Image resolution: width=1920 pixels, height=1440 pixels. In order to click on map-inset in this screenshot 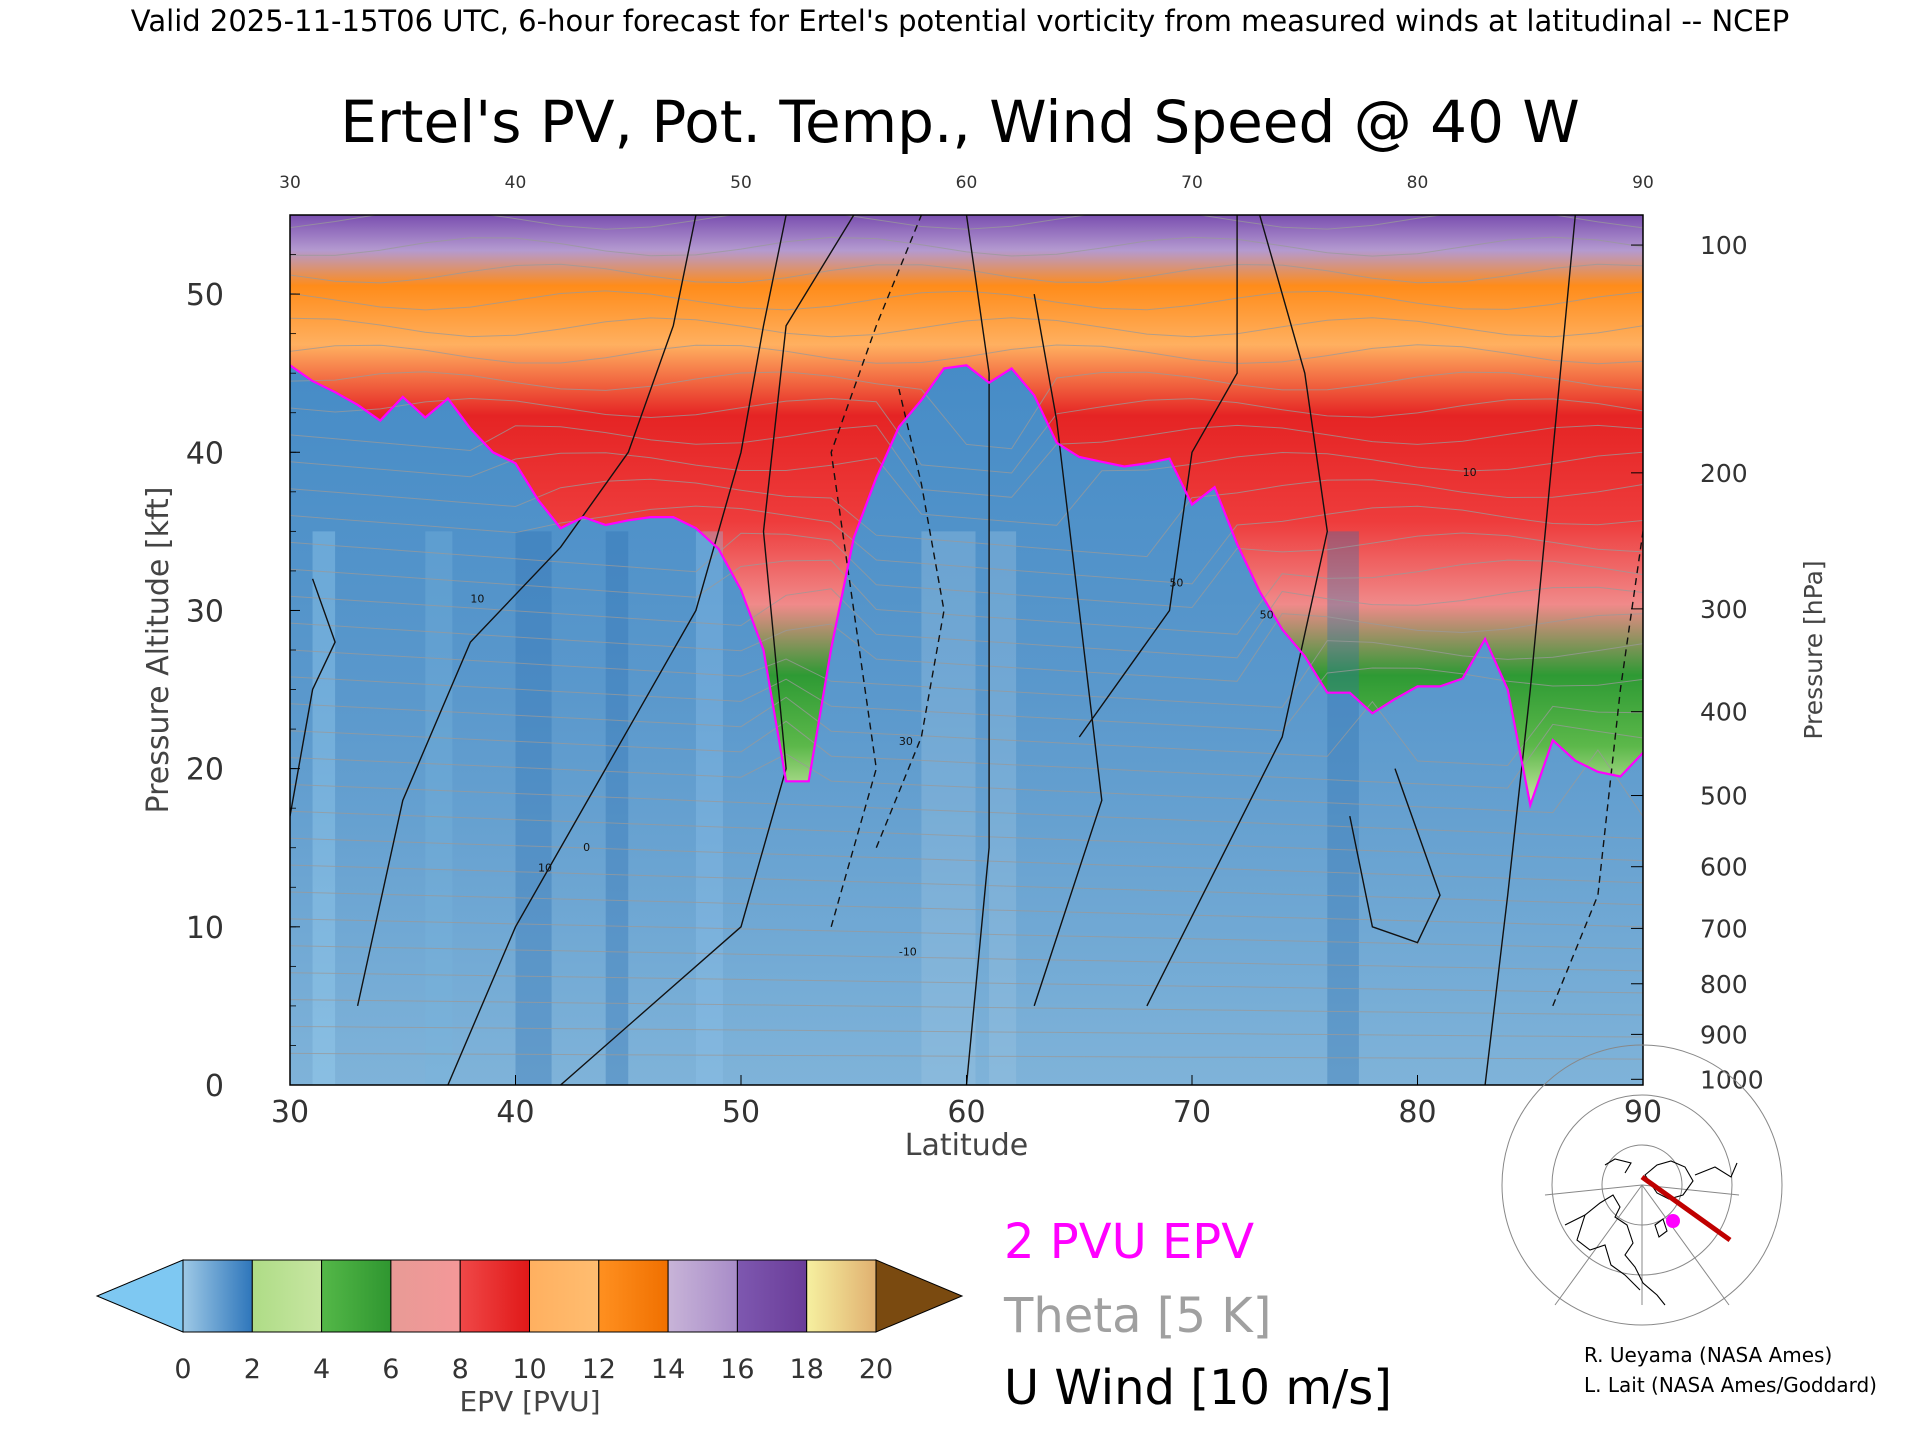, I will do `click(1642, 1185)`.